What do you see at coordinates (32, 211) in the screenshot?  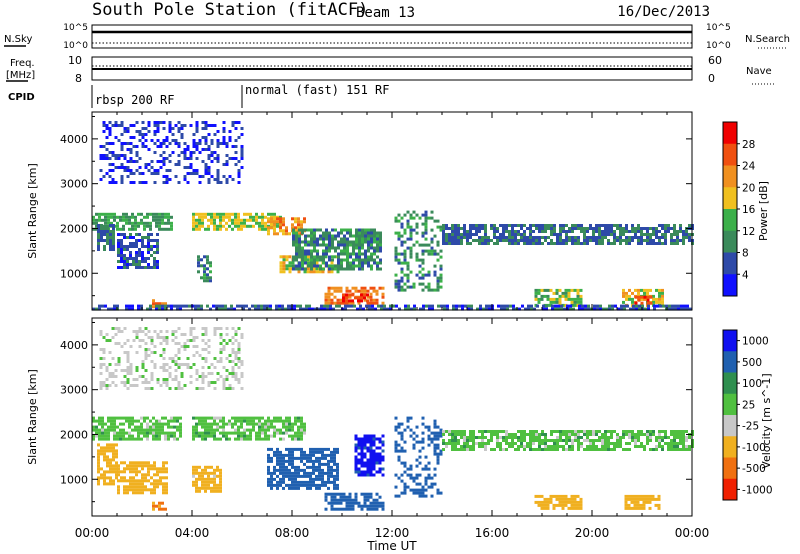 I see `power-ylabel: Slant Range [km]` at bounding box center [32, 211].